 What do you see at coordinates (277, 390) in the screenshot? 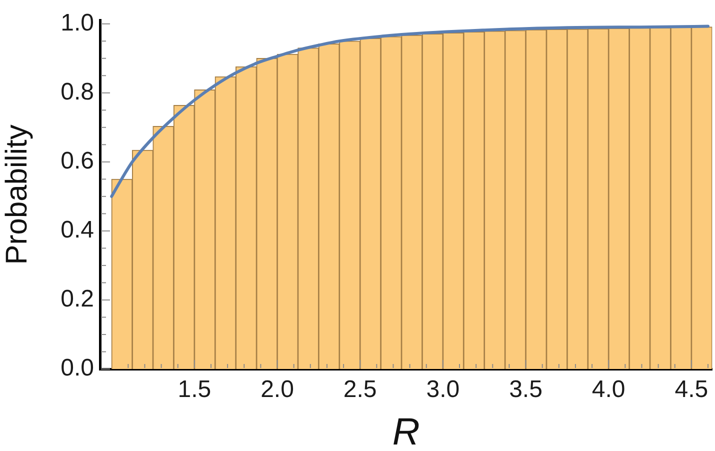
I see `x-tick-label: 2.0` at bounding box center [277, 390].